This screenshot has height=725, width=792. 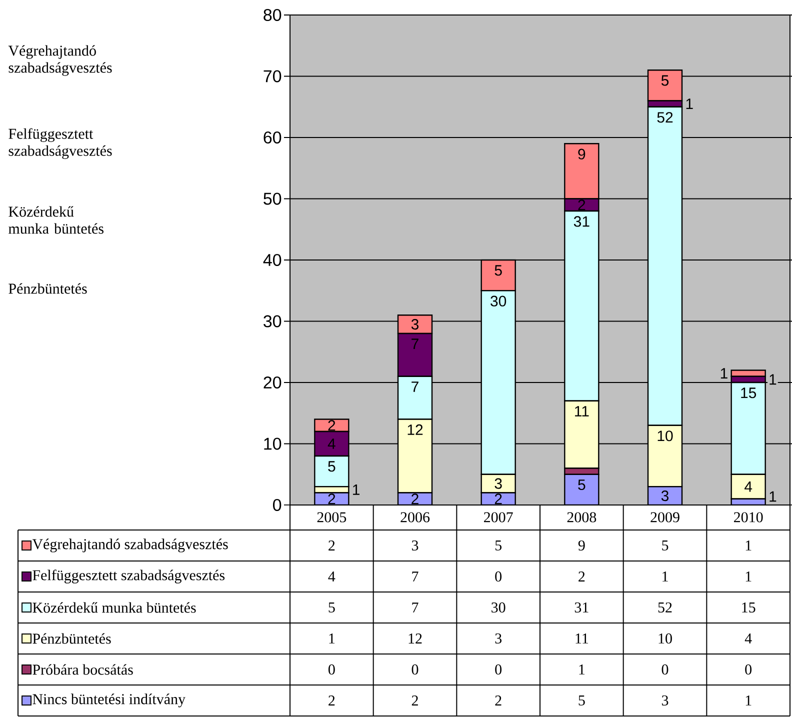 I want to click on x-tick-label: 2009, so click(x=665, y=517).